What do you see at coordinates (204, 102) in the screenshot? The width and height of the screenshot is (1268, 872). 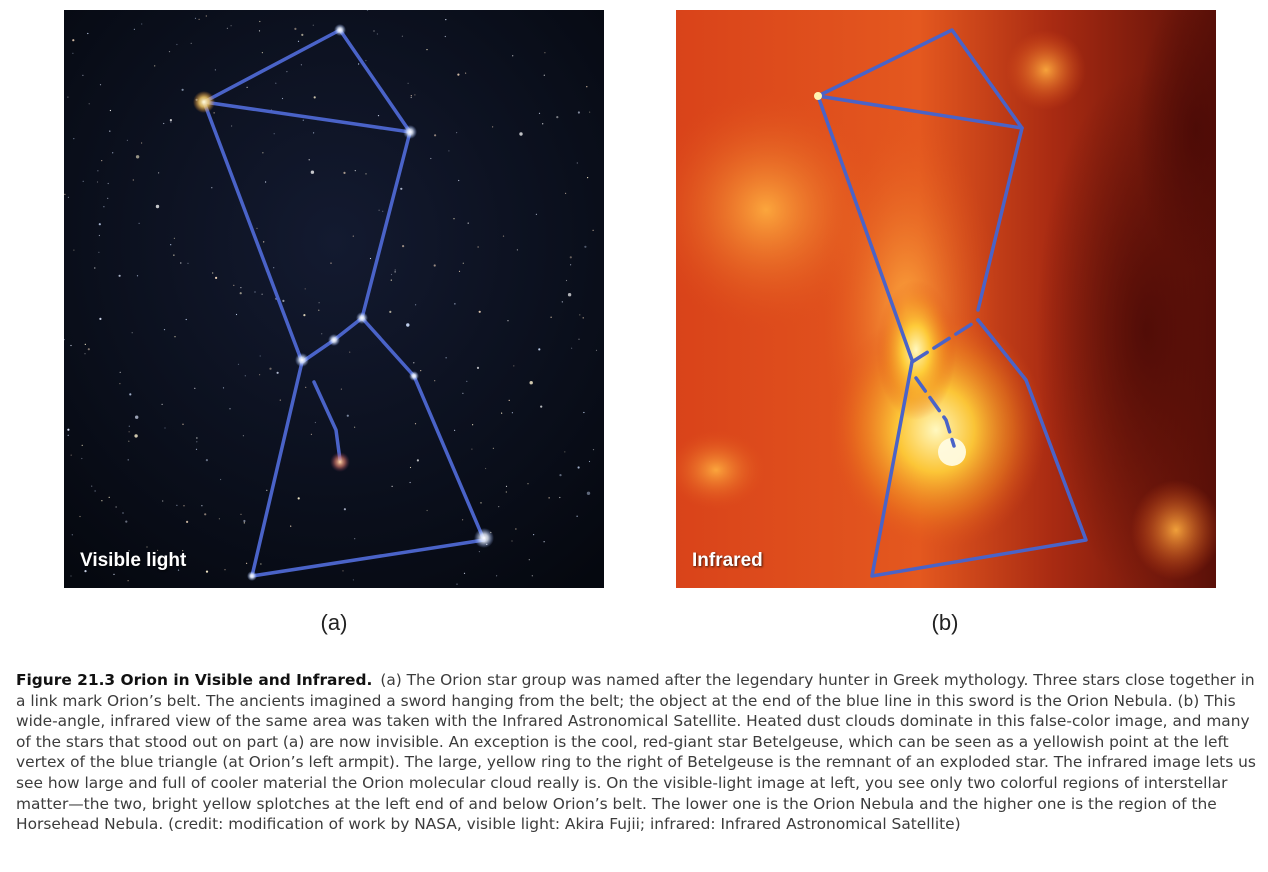 I see `betelgeuse-star` at bounding box center [204, 102].